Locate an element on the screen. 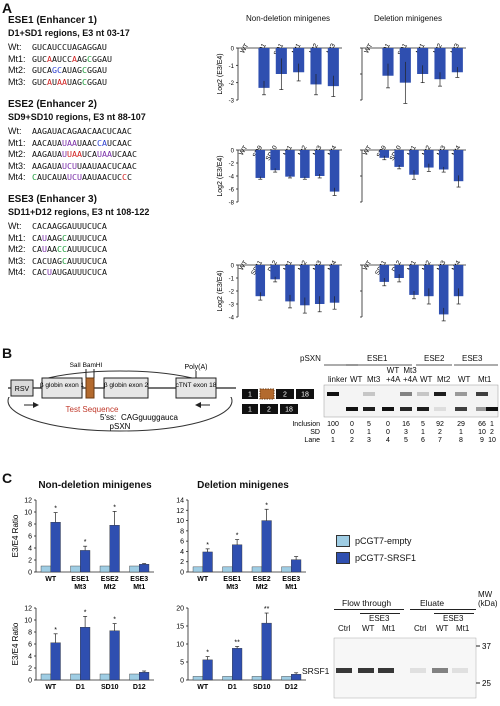 The width and height of the screenshot is (500, 706). table-cell: 4 is located at coordinates (388, 440).